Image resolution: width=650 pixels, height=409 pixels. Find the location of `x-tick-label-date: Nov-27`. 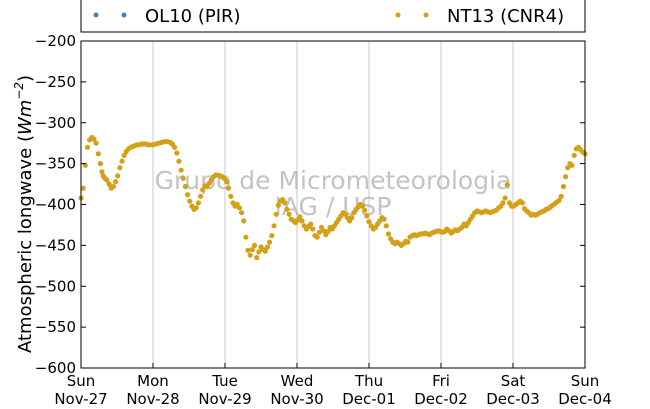

x-tick-label-date: Nov-27 is located at coordinates (80, 399).